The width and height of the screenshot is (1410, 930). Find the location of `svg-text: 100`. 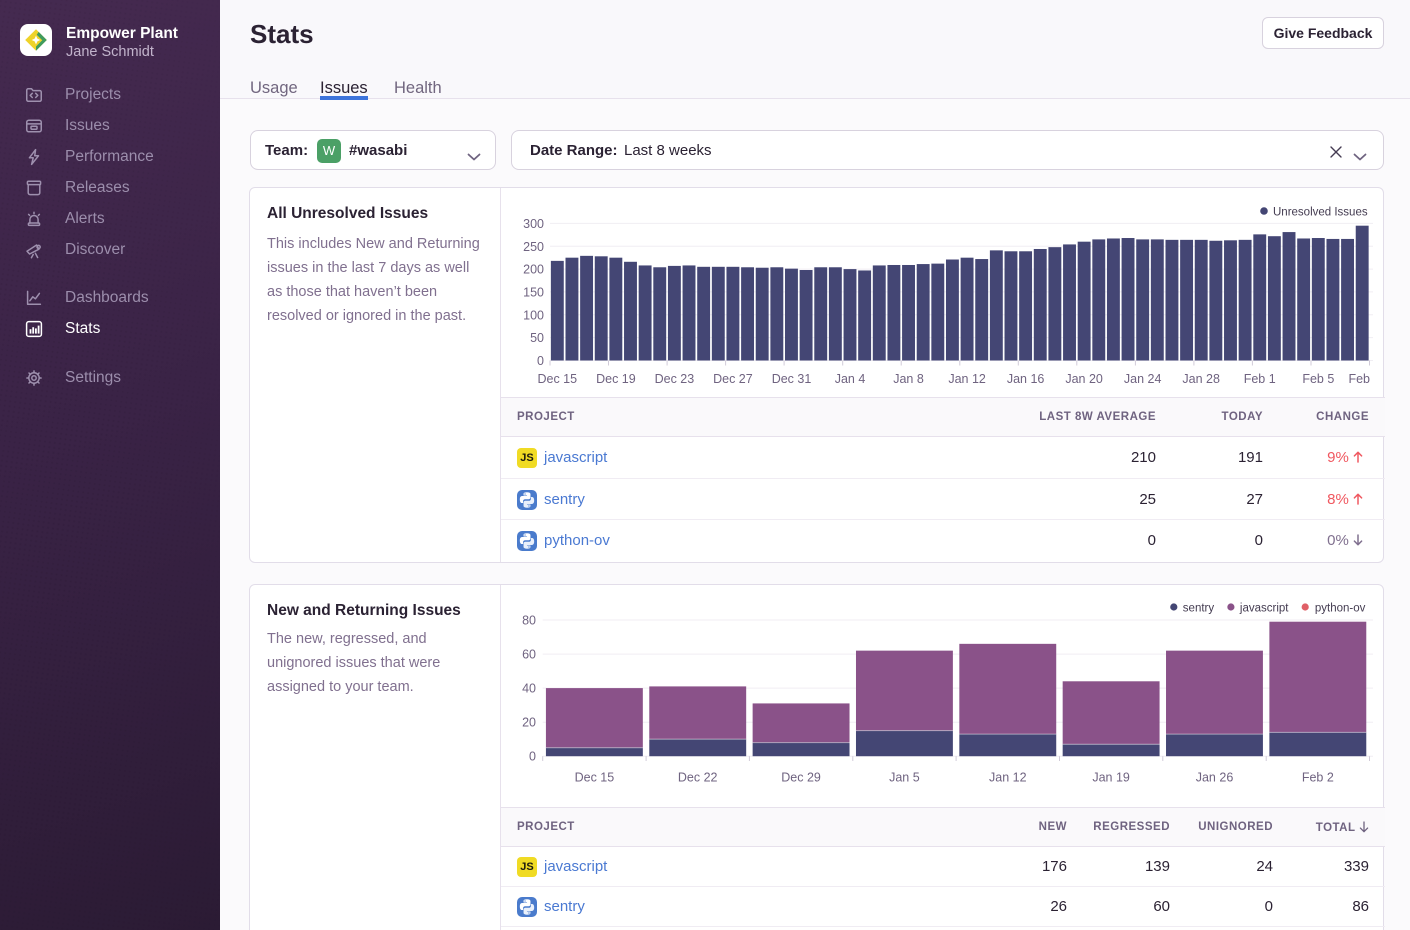

svg-text: 100 is located at coordinates (533, 315).